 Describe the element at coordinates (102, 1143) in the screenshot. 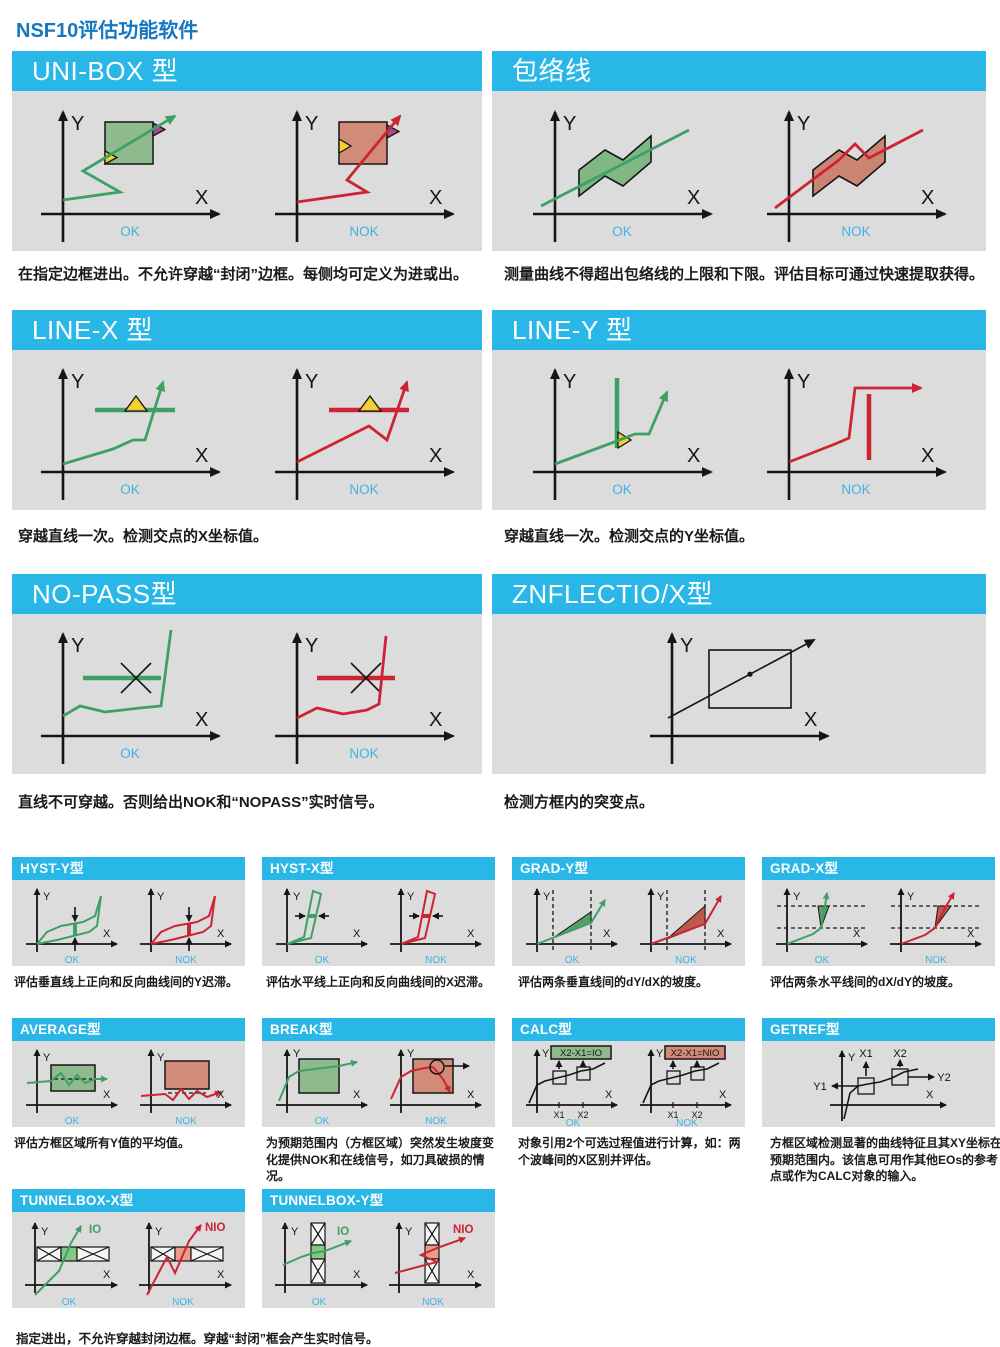

I see `caption-average: 评估方框区域所有Y值的平均值。` at that location.